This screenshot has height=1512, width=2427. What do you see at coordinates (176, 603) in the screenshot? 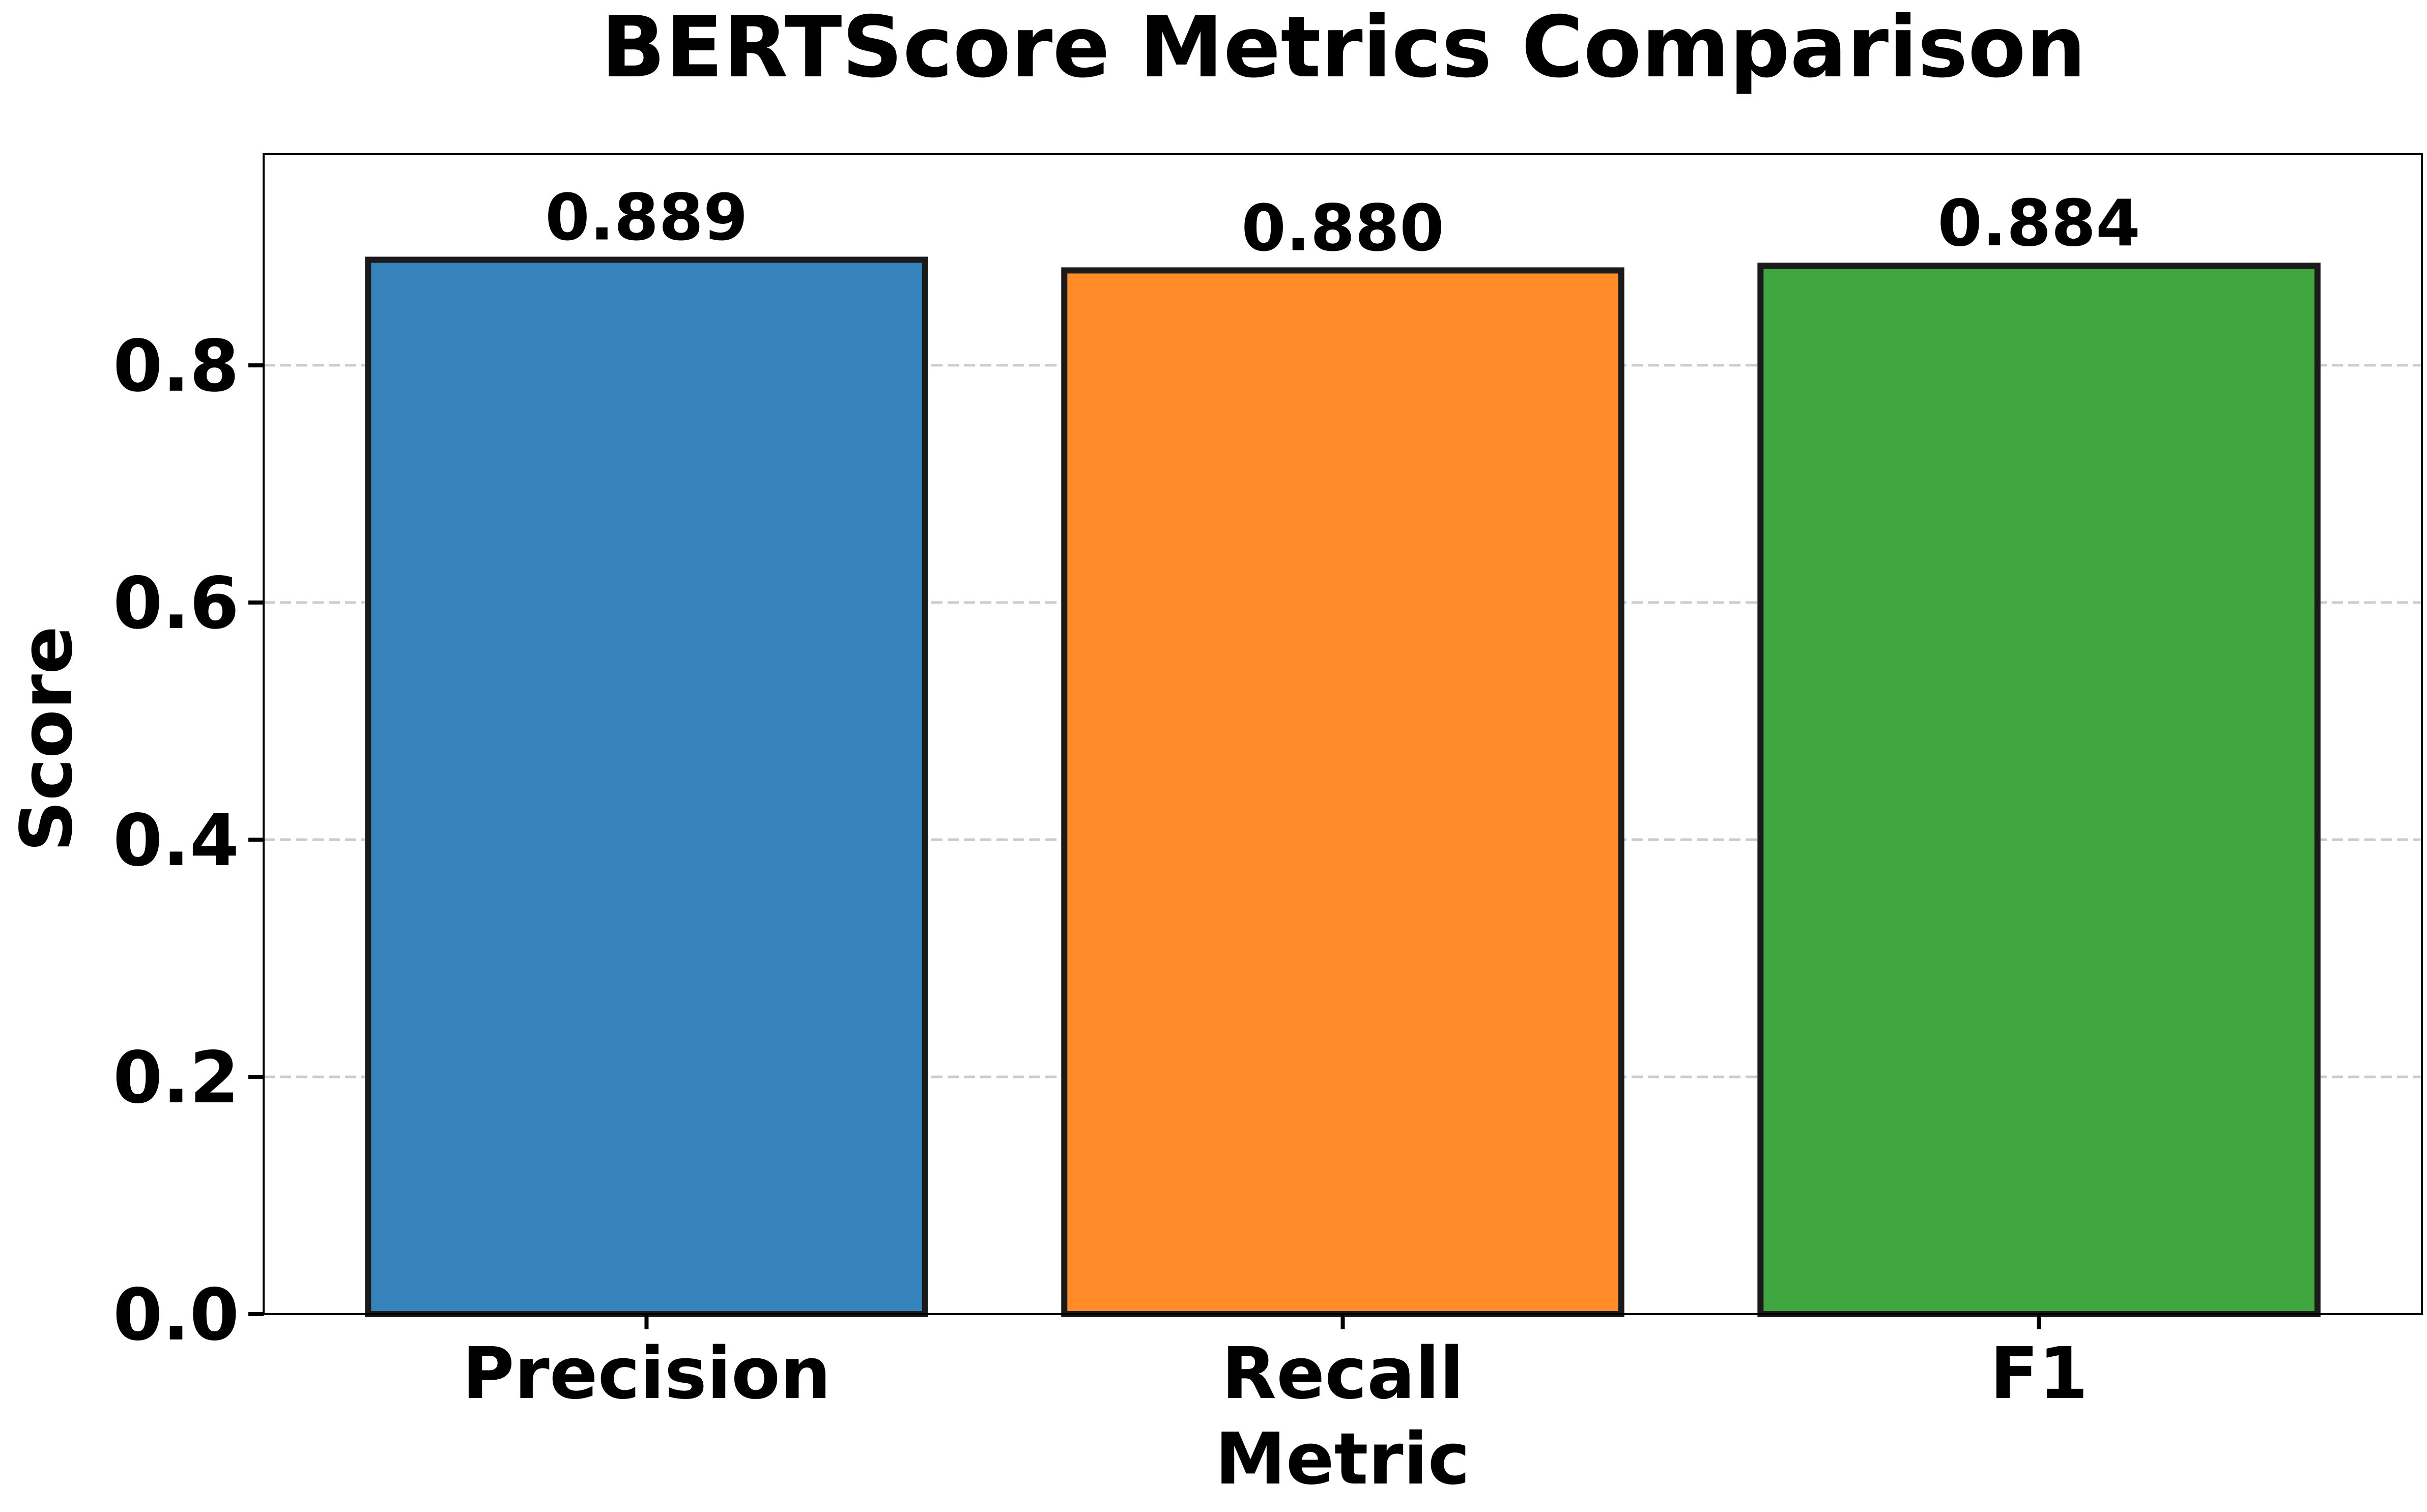
I see `y-tick-label-3: 0.6` at bounding box center [176, 603].